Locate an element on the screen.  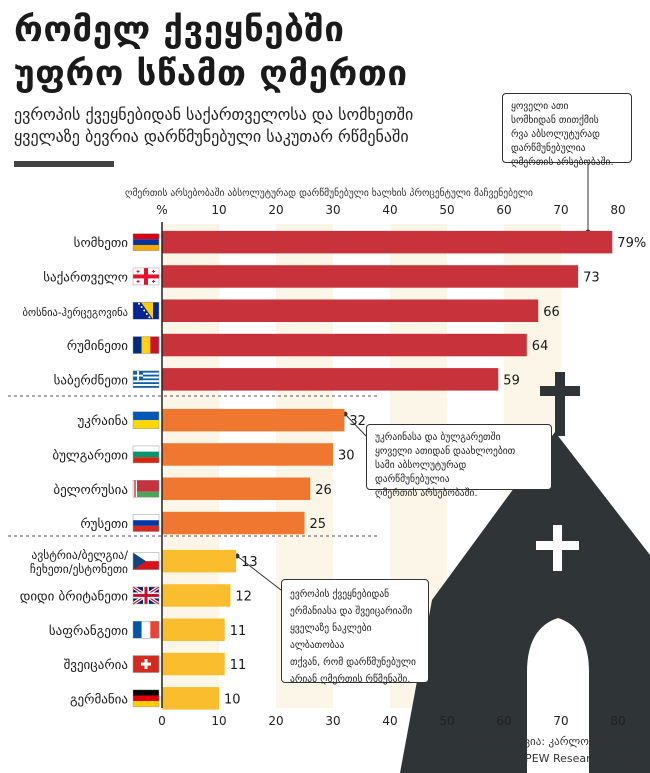
country-label: რუსეთი is located at coordinates (104, 524).